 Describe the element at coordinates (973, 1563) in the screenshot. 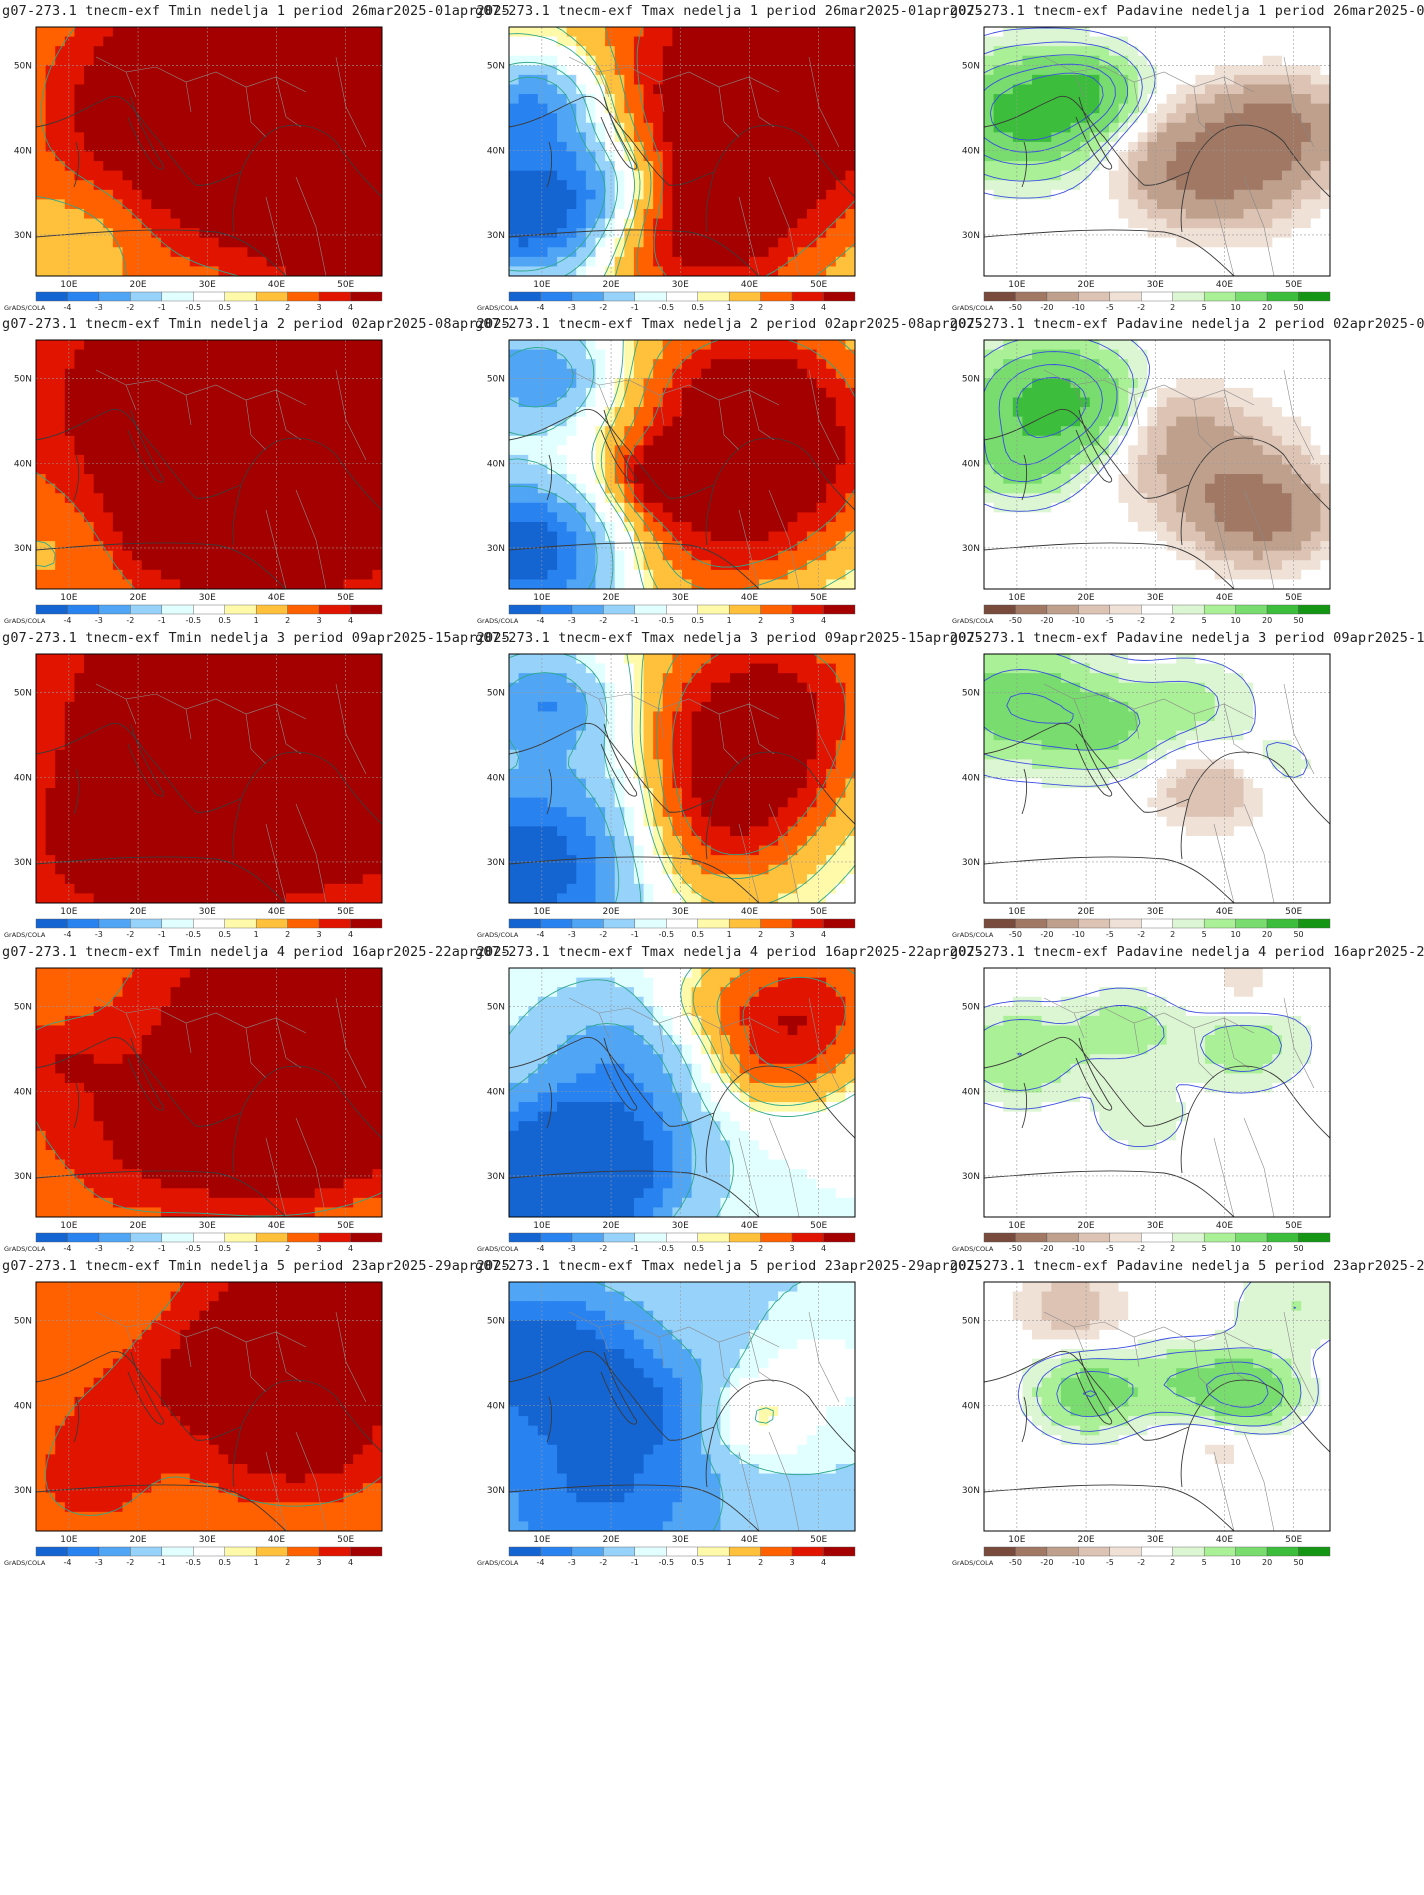

I see `grads-credit: GrADS/COLA` at that location.